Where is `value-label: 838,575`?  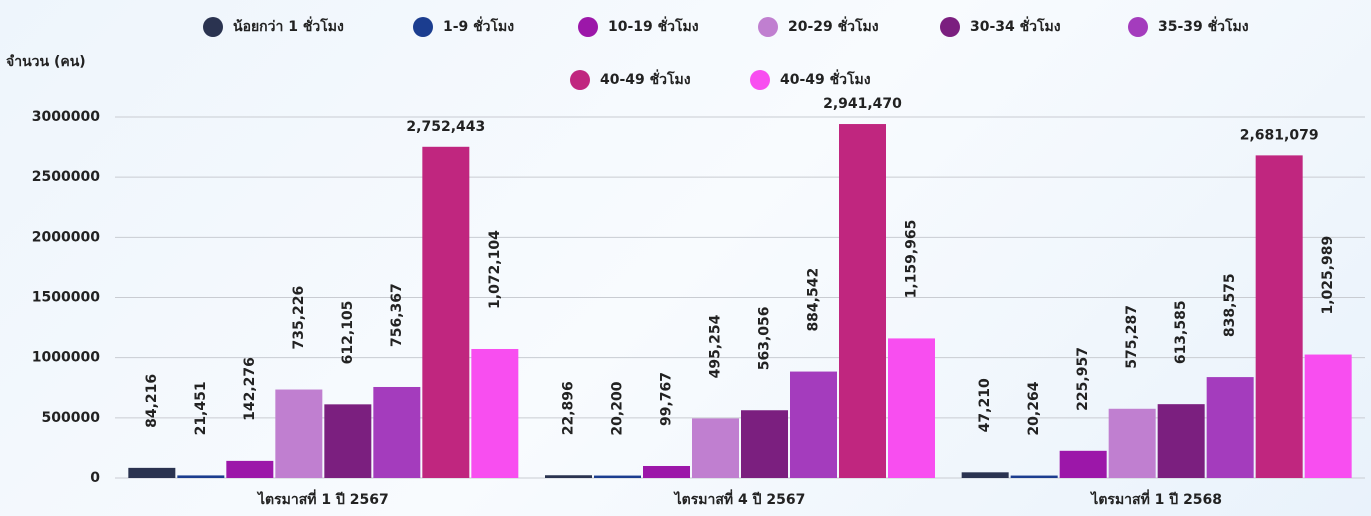 value-label: 838,575 is located at coordinates (1230, 305).